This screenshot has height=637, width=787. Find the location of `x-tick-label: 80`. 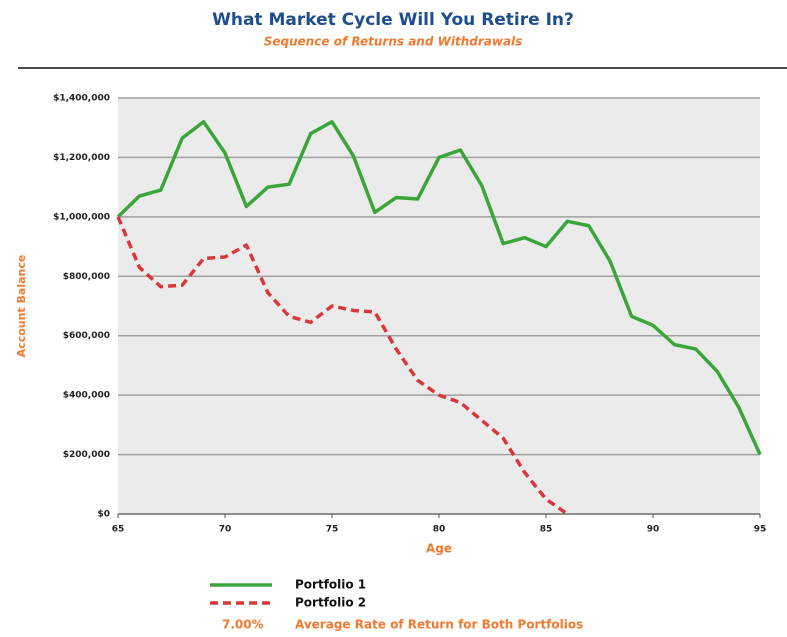

x-tick-label: 80 is located at coordinates (439, 530).